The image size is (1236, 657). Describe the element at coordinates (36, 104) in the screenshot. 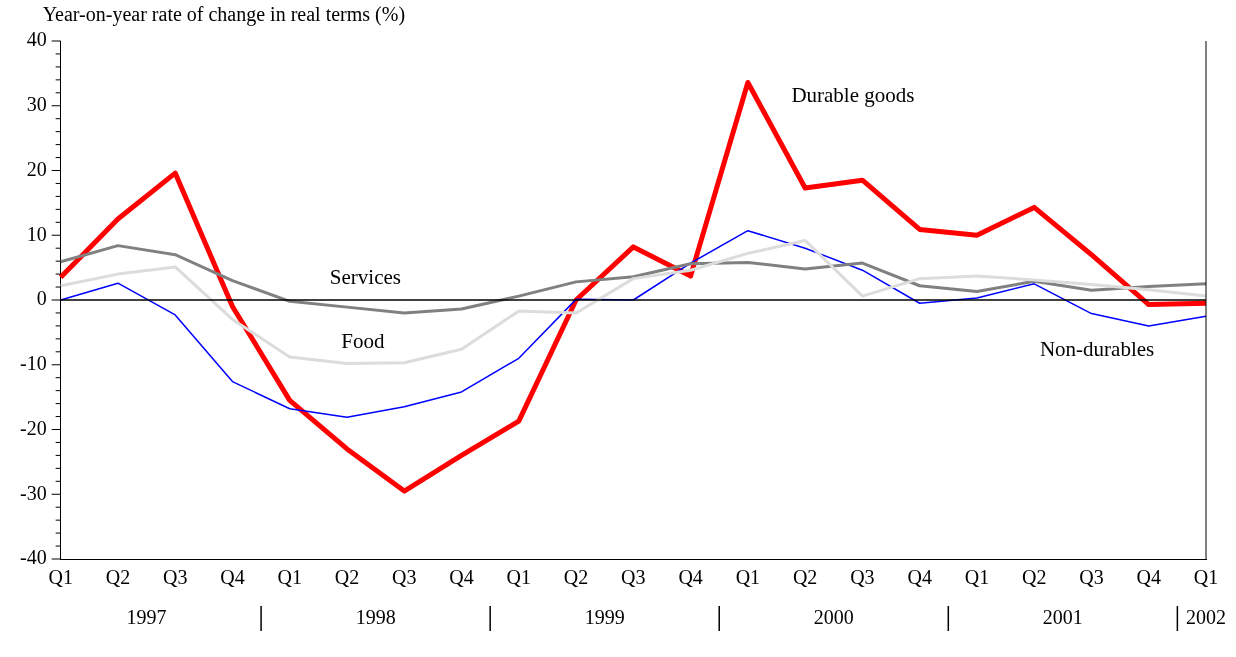

I see `y-tick-label: 30` at that location.